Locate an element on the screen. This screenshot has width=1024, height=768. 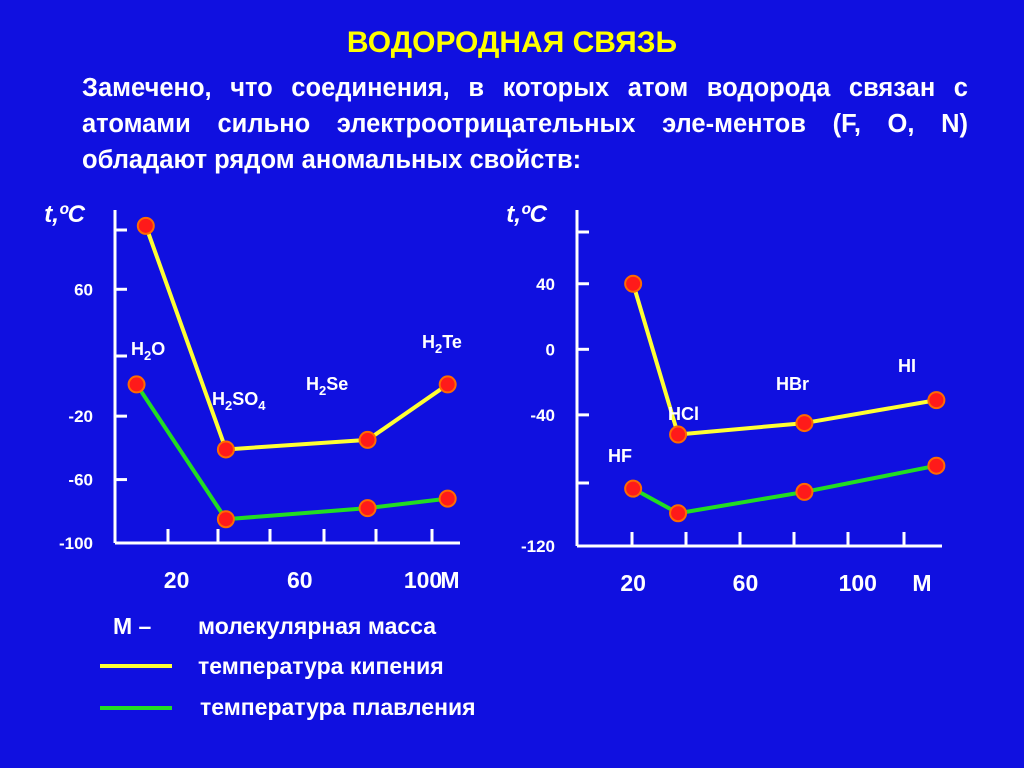
legend-m-symbol: М – is located at coordinates (132, 626).